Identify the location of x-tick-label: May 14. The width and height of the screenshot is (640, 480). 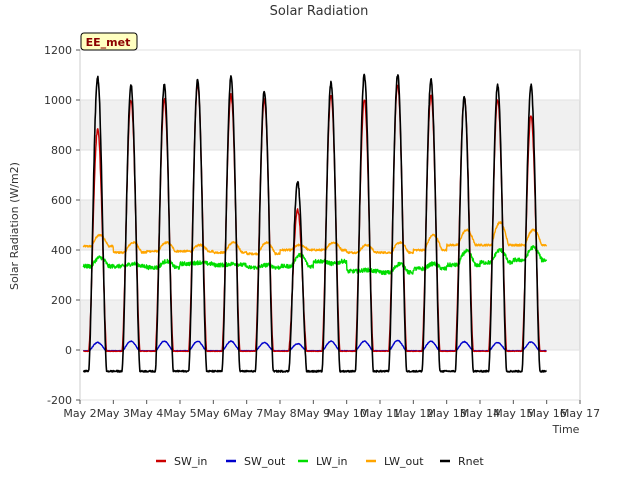
(480, 413).